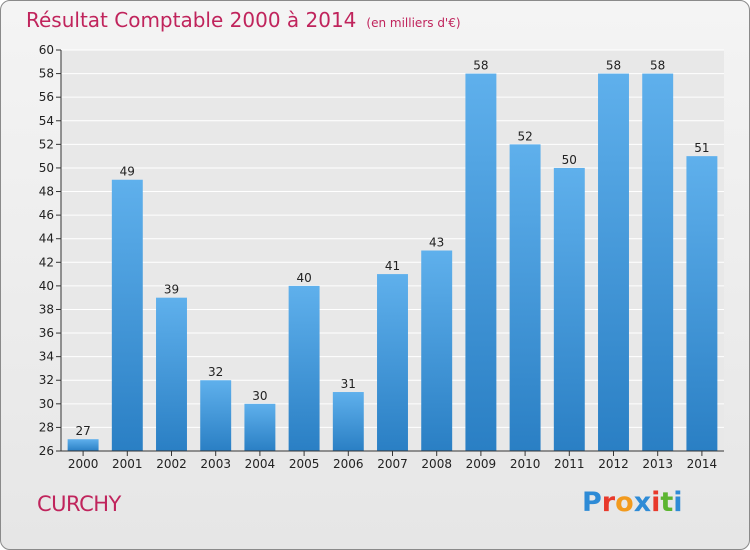 This screenshot has height=550, width=750. I want to click on bar-2008, so click(437, 350).